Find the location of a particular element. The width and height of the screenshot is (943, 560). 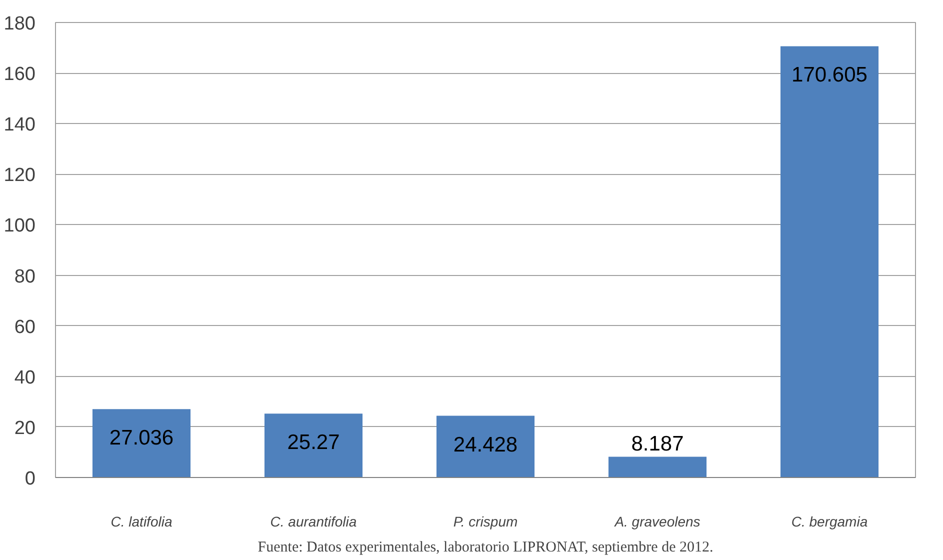

y-tick-label: 20 is located at coordinates (25, 428).